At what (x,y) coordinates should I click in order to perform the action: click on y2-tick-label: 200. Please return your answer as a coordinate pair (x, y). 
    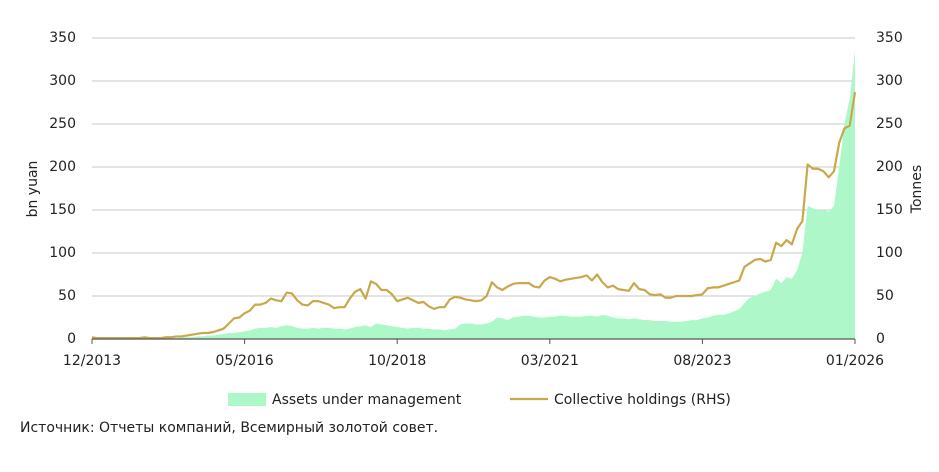
    Looking at the image, I should click on (889, 167).